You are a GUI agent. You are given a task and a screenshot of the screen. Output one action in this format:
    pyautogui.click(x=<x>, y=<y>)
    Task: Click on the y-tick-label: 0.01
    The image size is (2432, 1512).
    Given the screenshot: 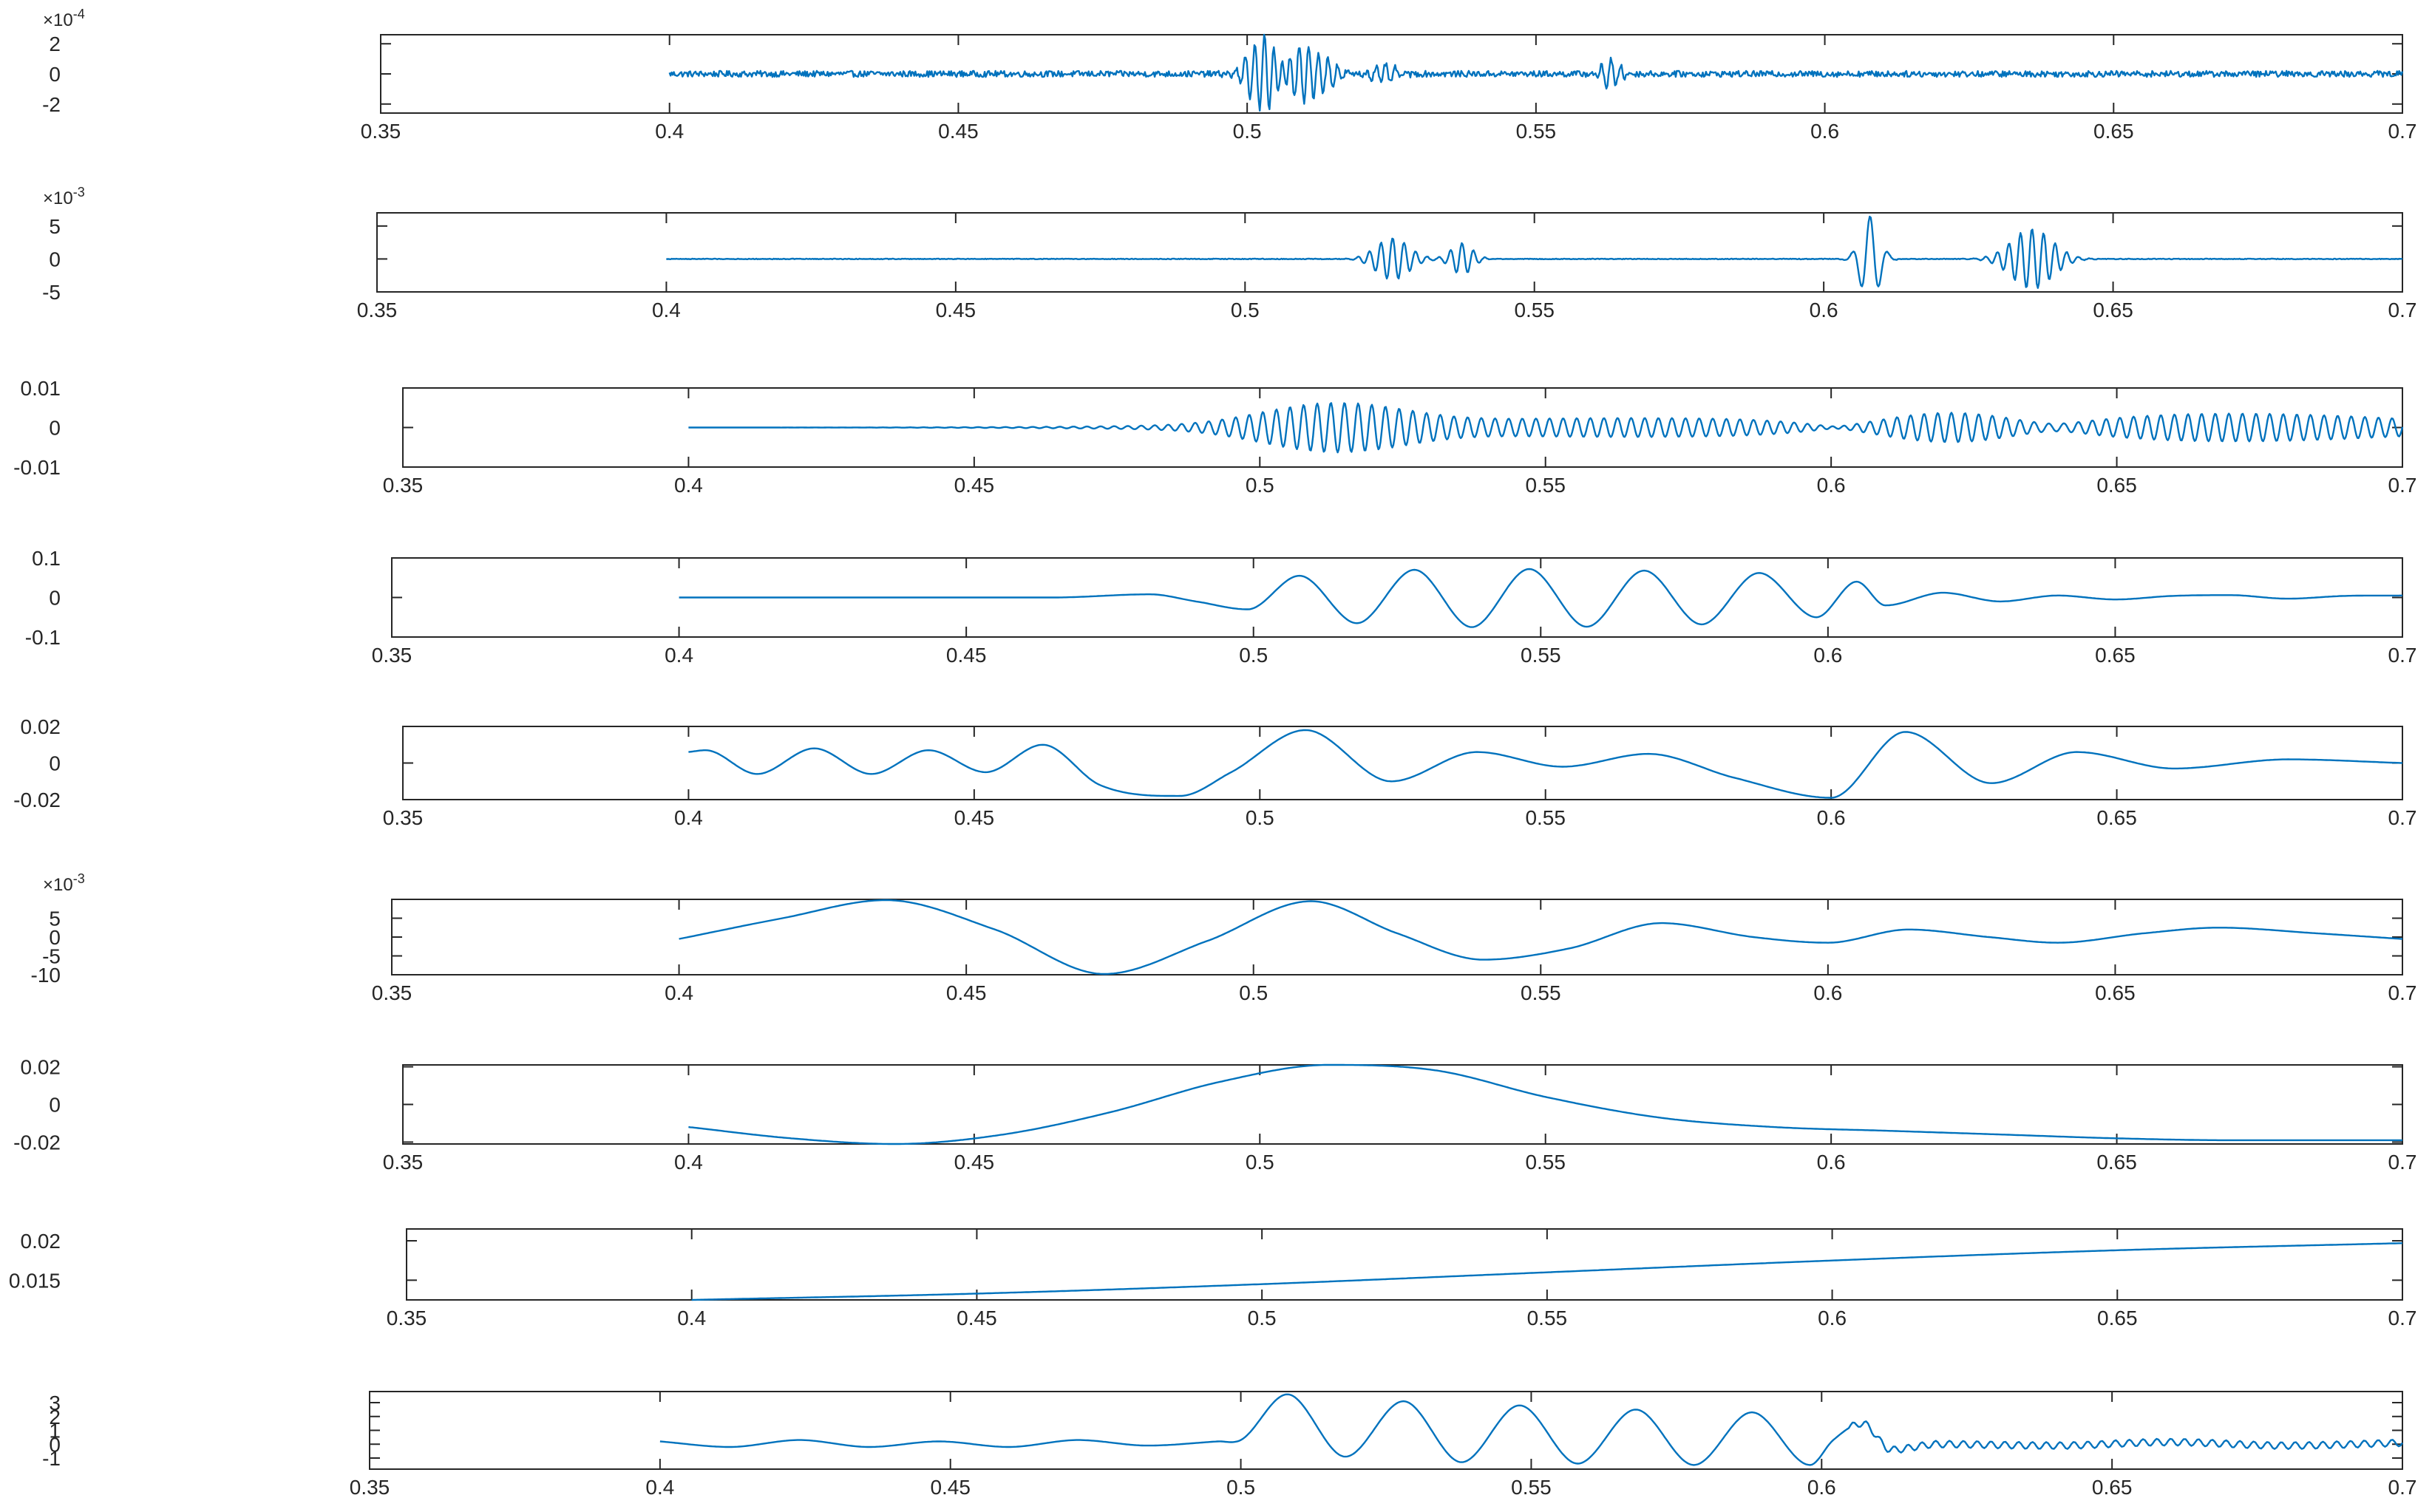 What is the action you would take?
    pyautogui.click(x=41, y=389)
    